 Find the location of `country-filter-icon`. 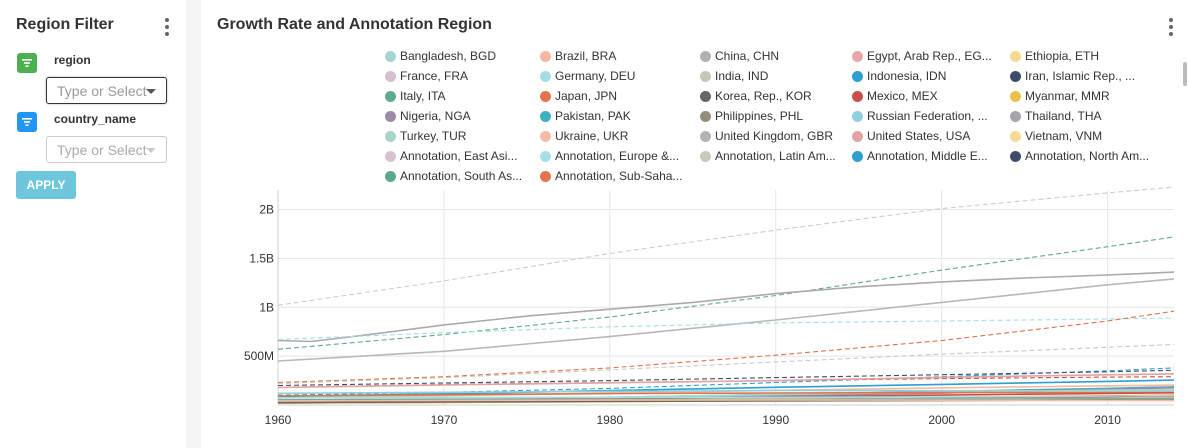

country-filter-icon is located at coordinates (27, 122).